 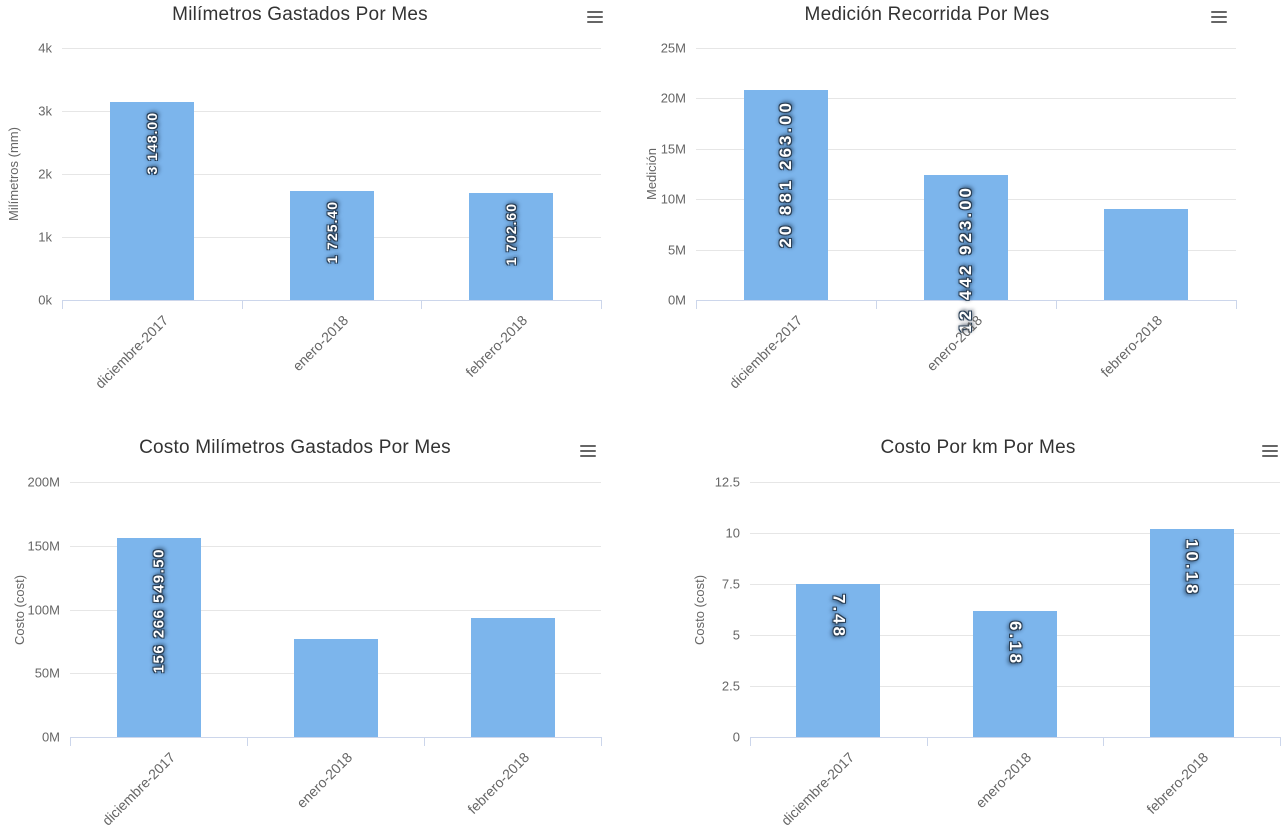 I want to click on bar-diciembre-2017: 20 881 263.00, so click(x=786, y=195).